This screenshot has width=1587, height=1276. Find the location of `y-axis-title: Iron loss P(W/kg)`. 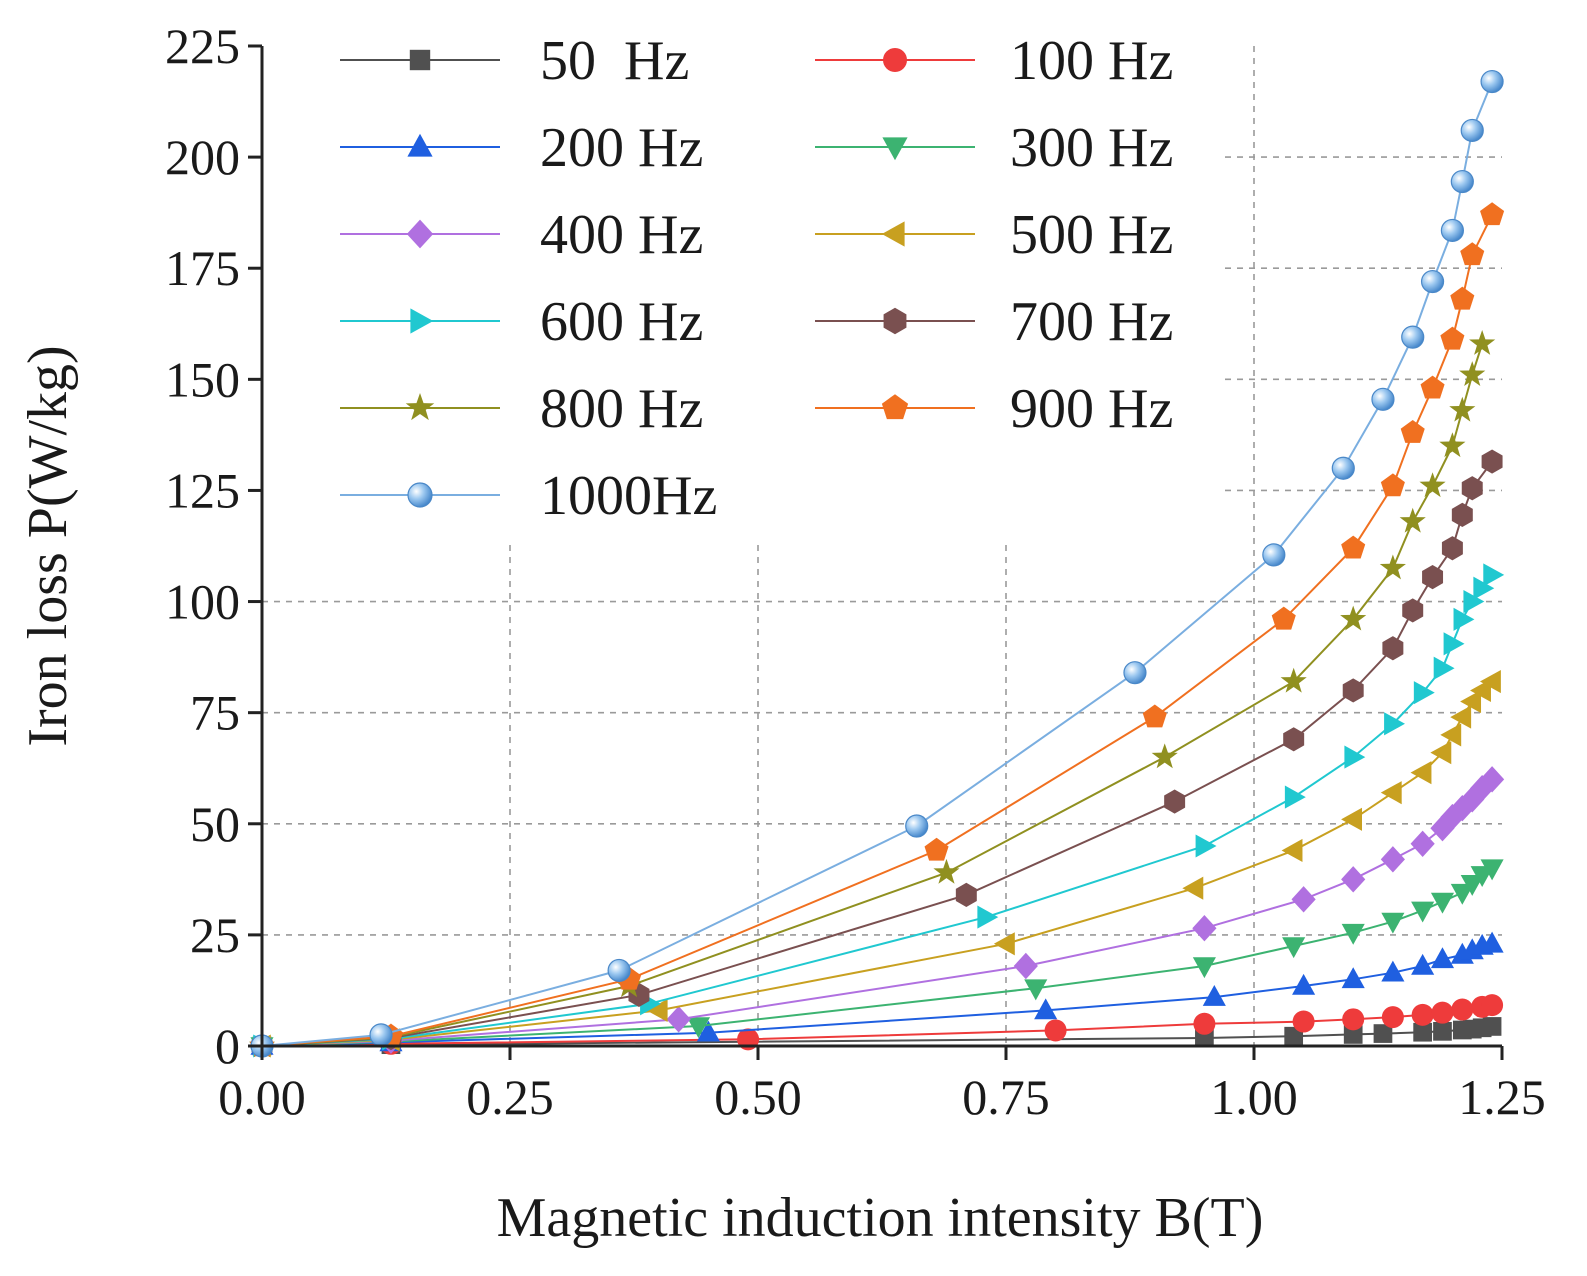

y-axis-title: Iron loss P(W/kg) is located at coordinates (48, 545).